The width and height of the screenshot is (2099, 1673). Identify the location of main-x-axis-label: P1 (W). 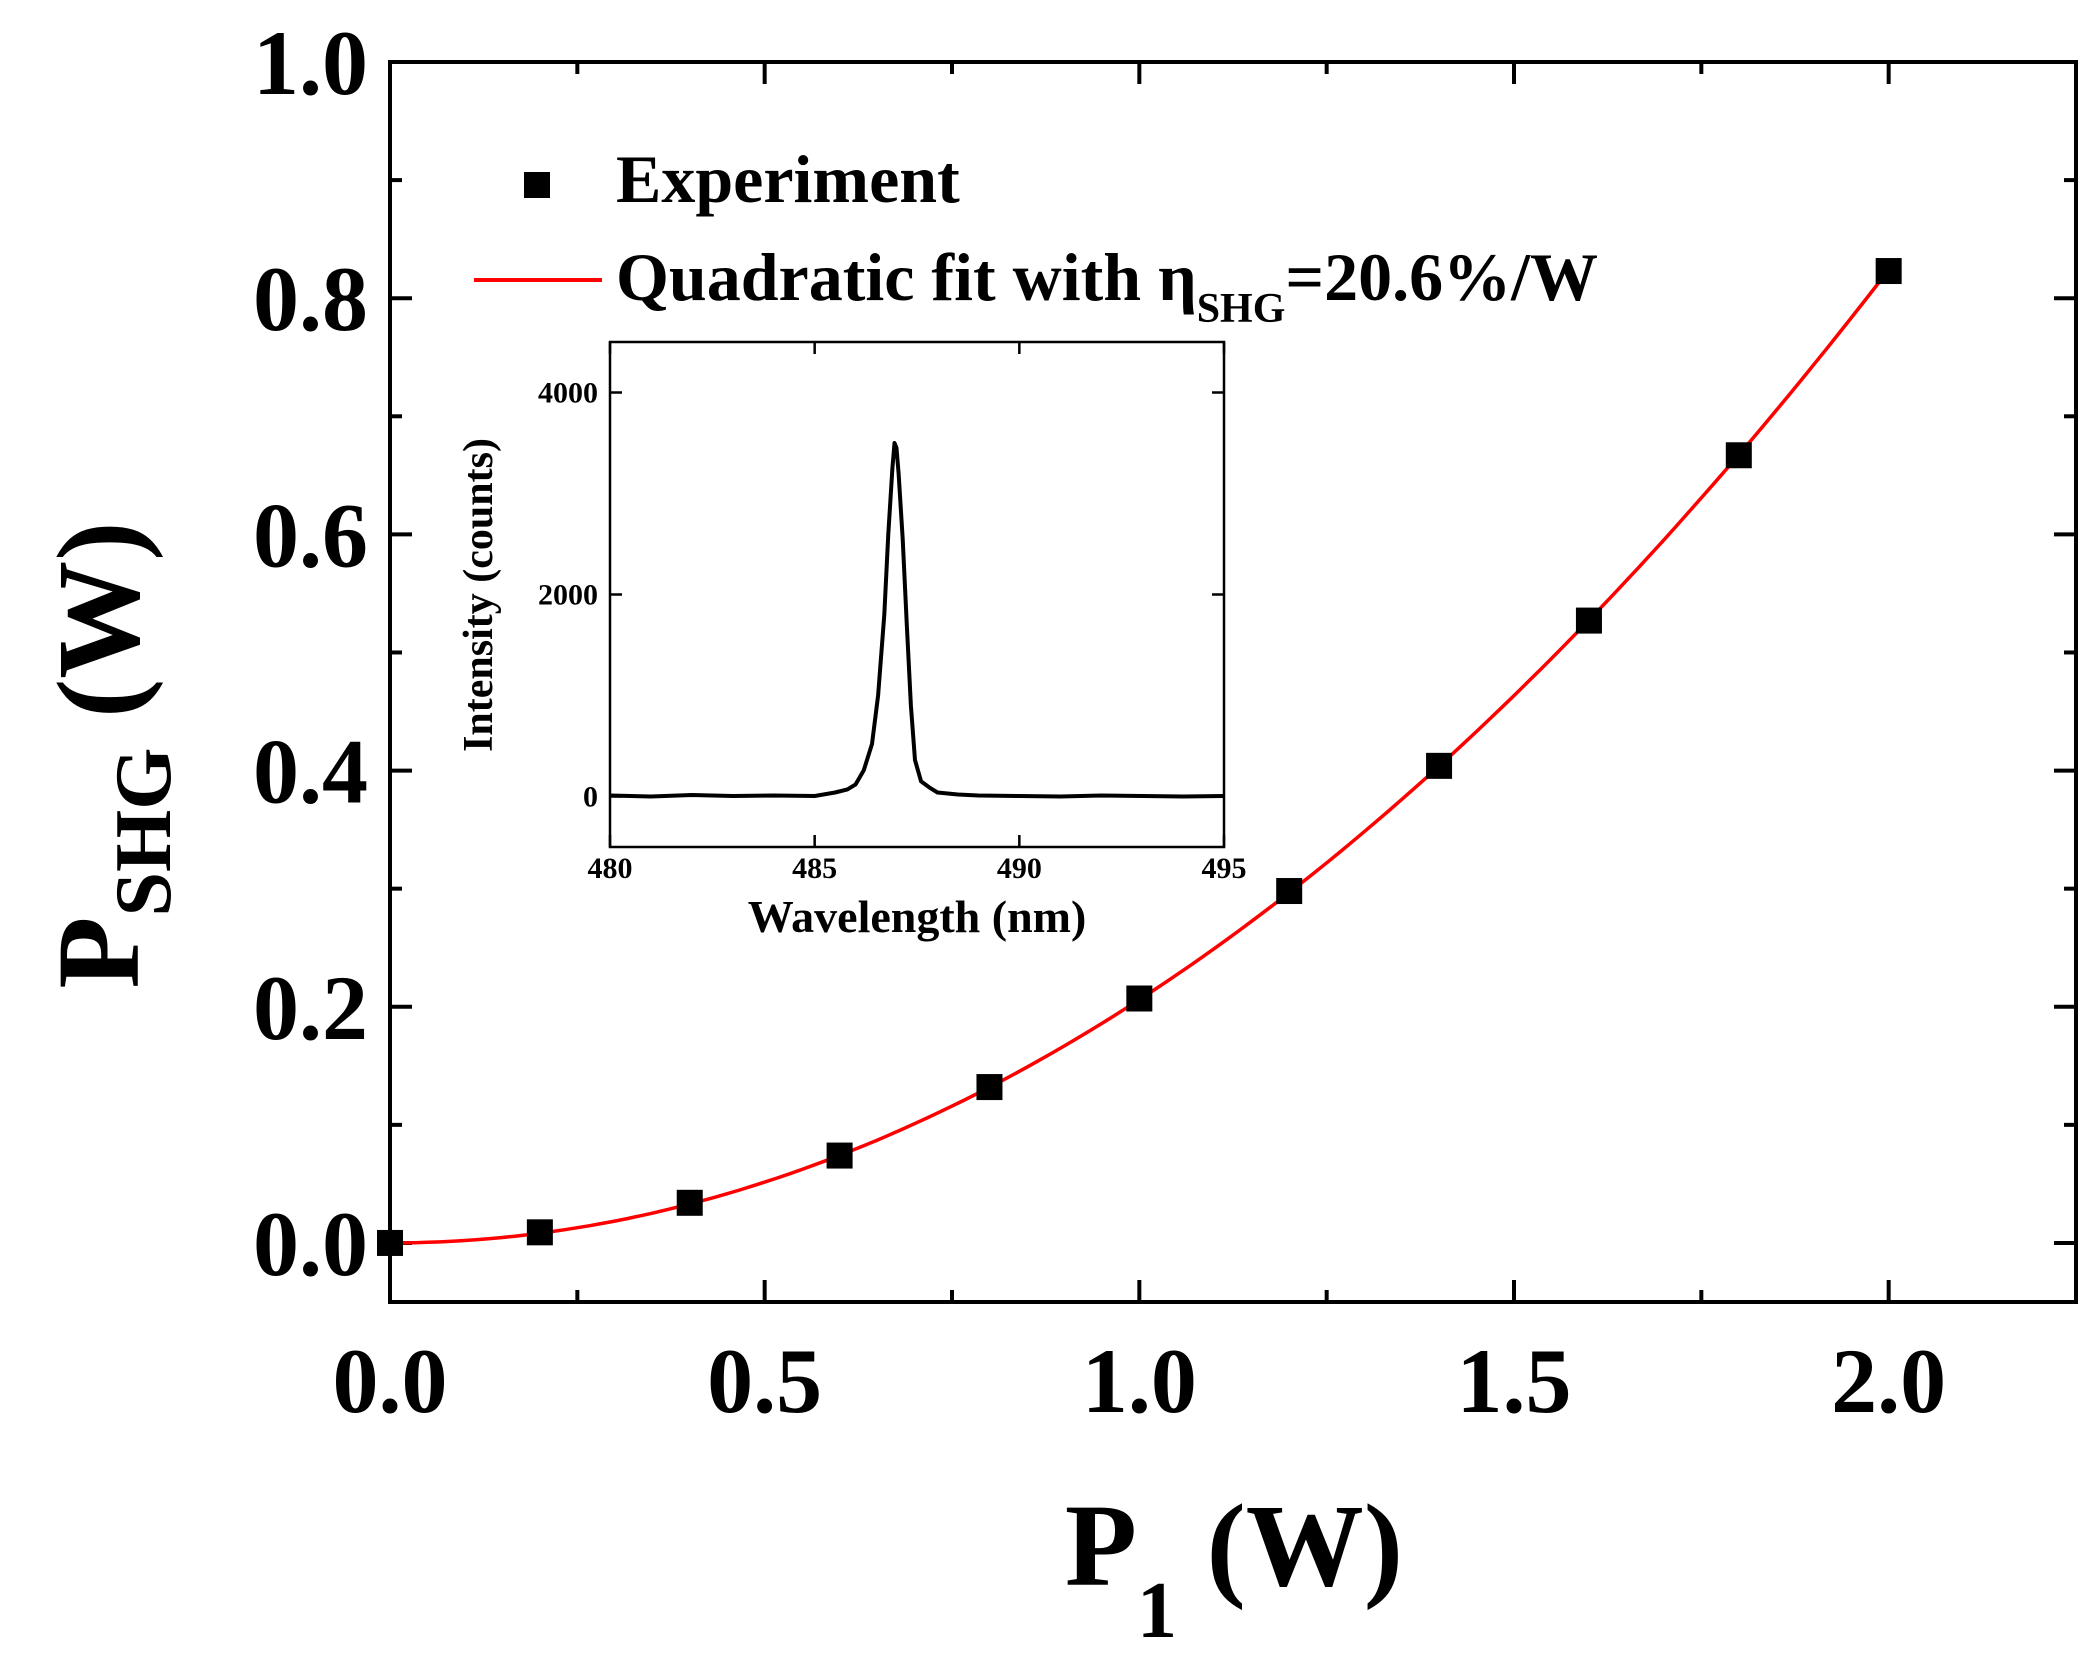
(1234, 1567).